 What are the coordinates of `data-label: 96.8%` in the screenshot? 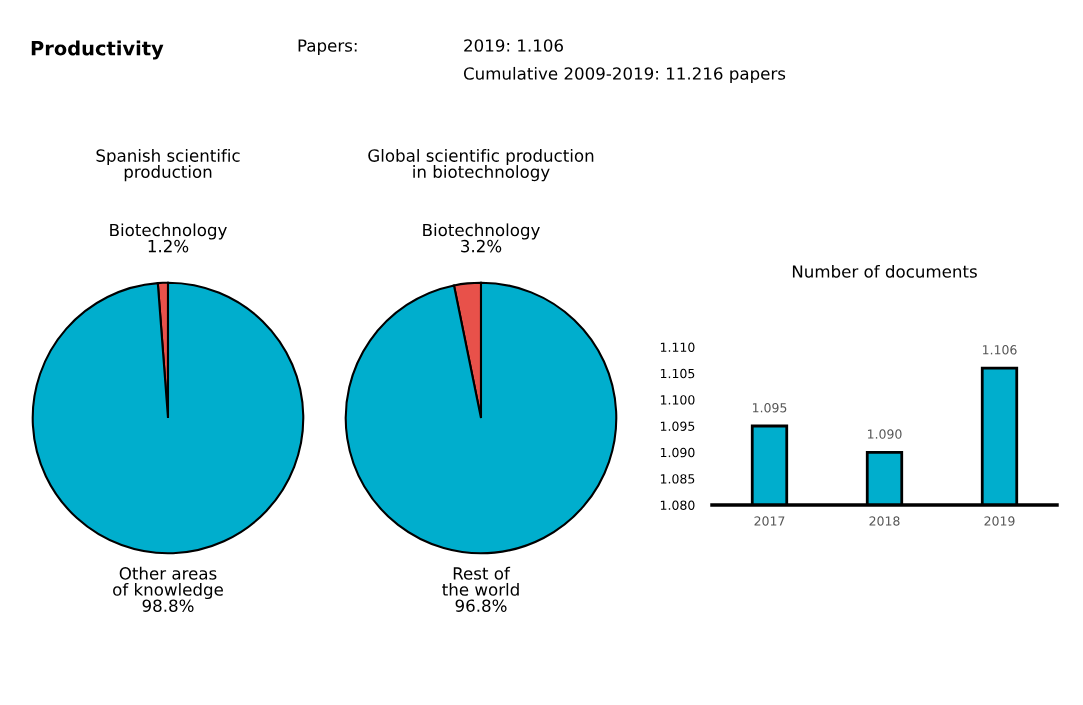 It's located at (481, 605).